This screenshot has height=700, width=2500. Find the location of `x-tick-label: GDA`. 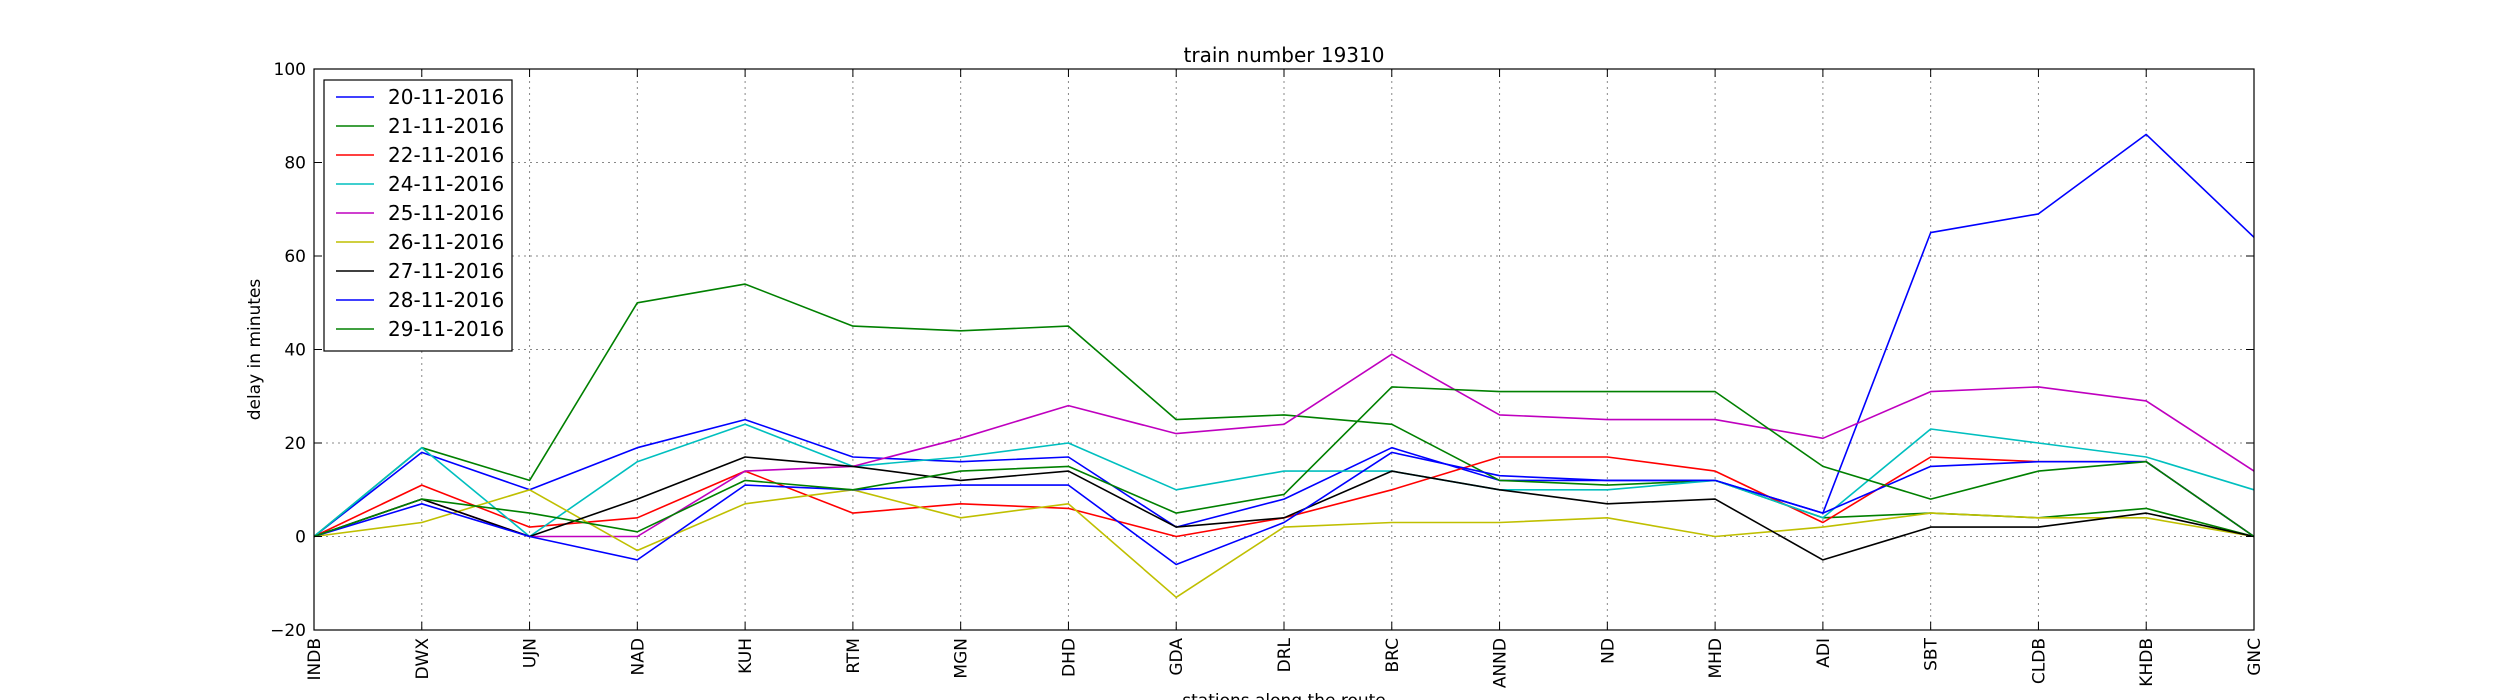

x-tick-label: GDA is located at coordinates (1177, 657).